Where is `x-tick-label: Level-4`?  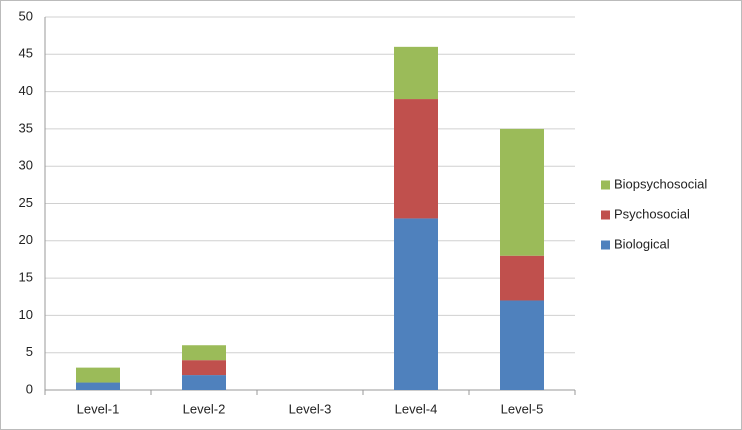 x-tick-label: Level-4 is located at coordinates (416, 408).